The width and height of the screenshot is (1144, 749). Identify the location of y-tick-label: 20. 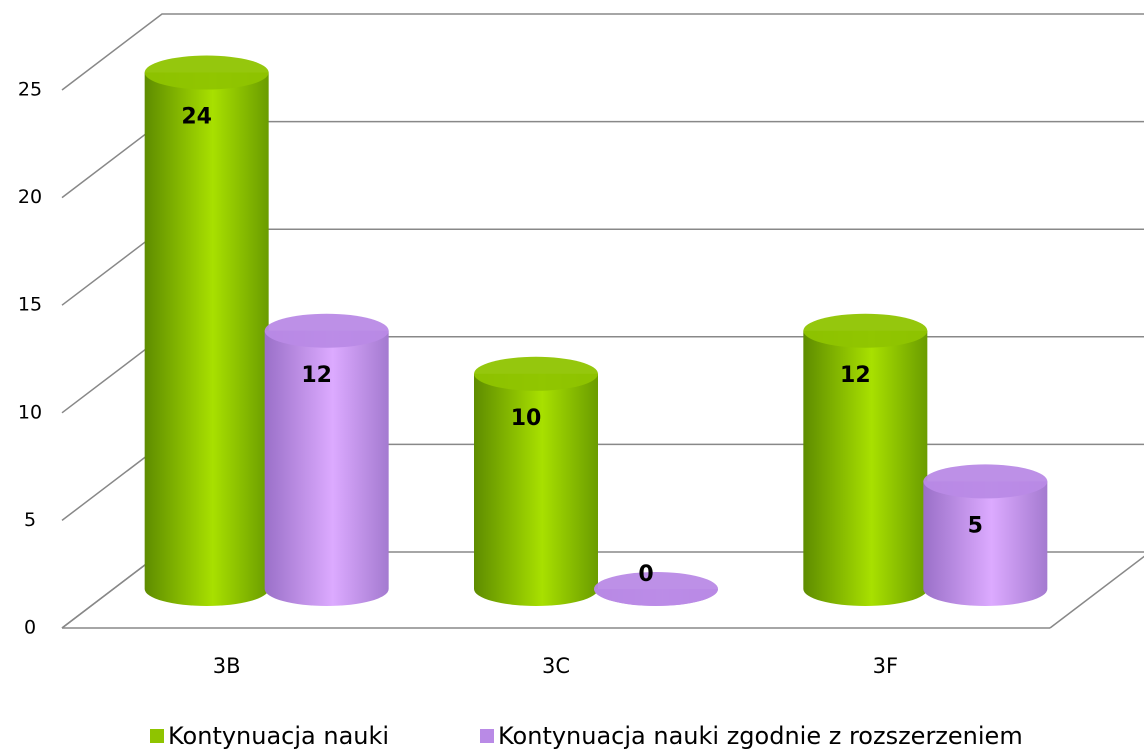
(30, 197).